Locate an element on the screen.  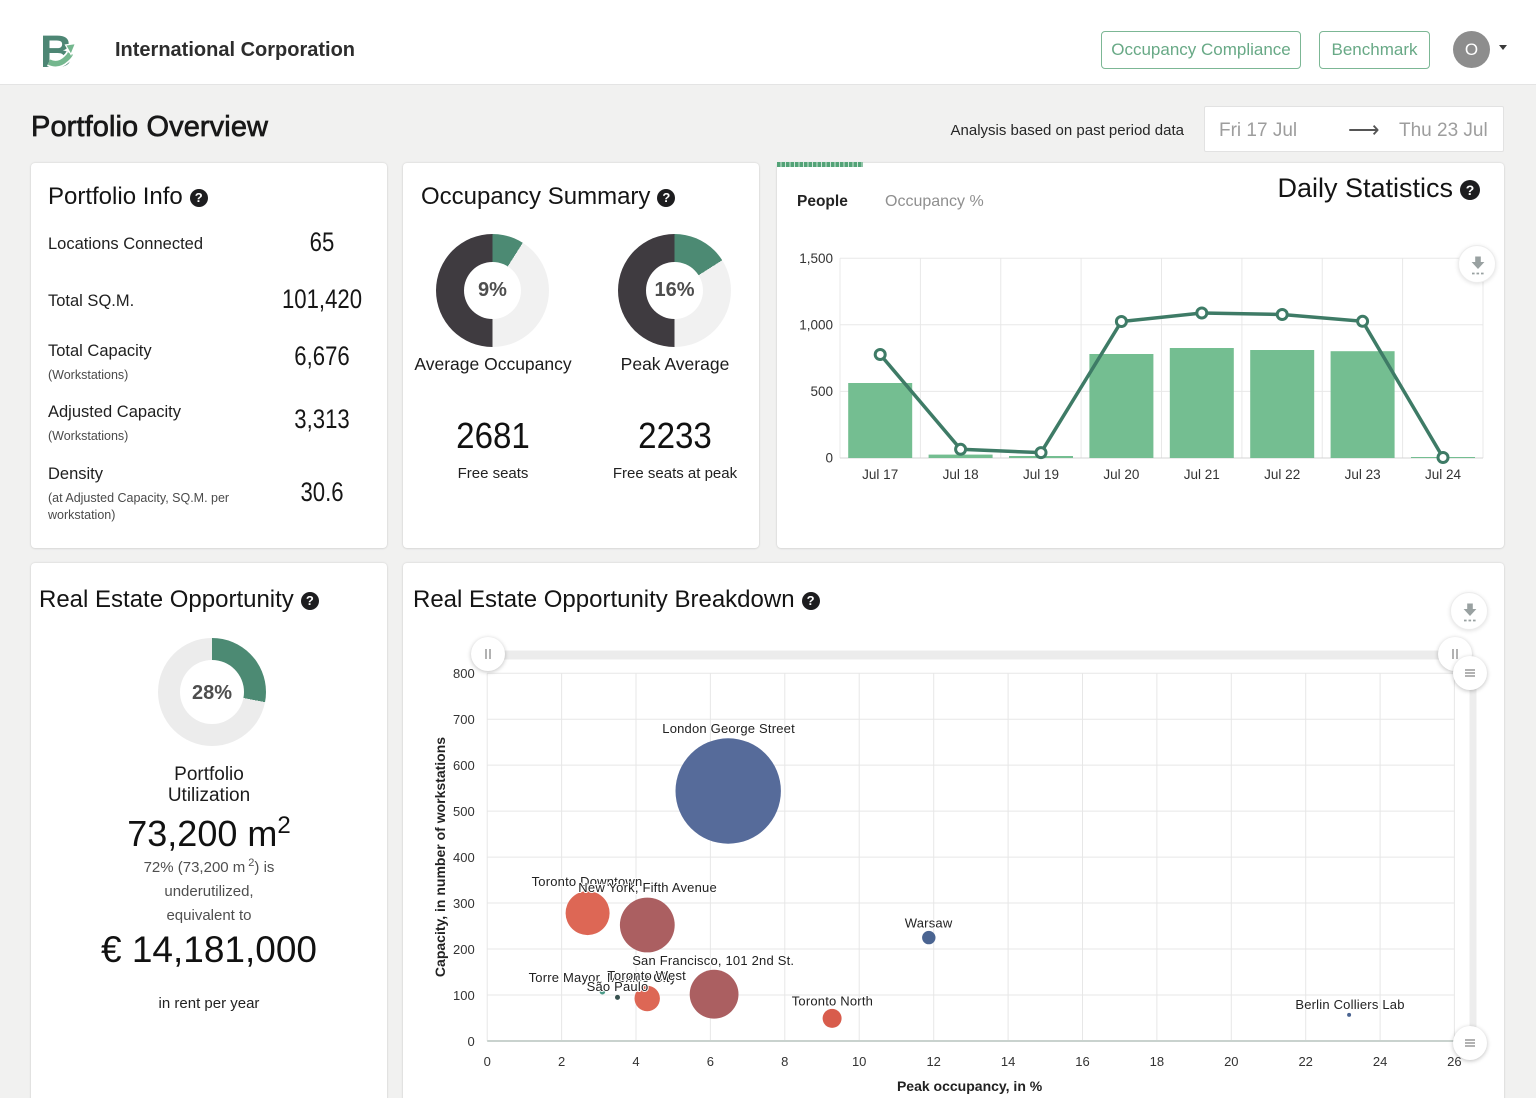
svg-text: Jul 23 is located at coordinates (1363, 474).